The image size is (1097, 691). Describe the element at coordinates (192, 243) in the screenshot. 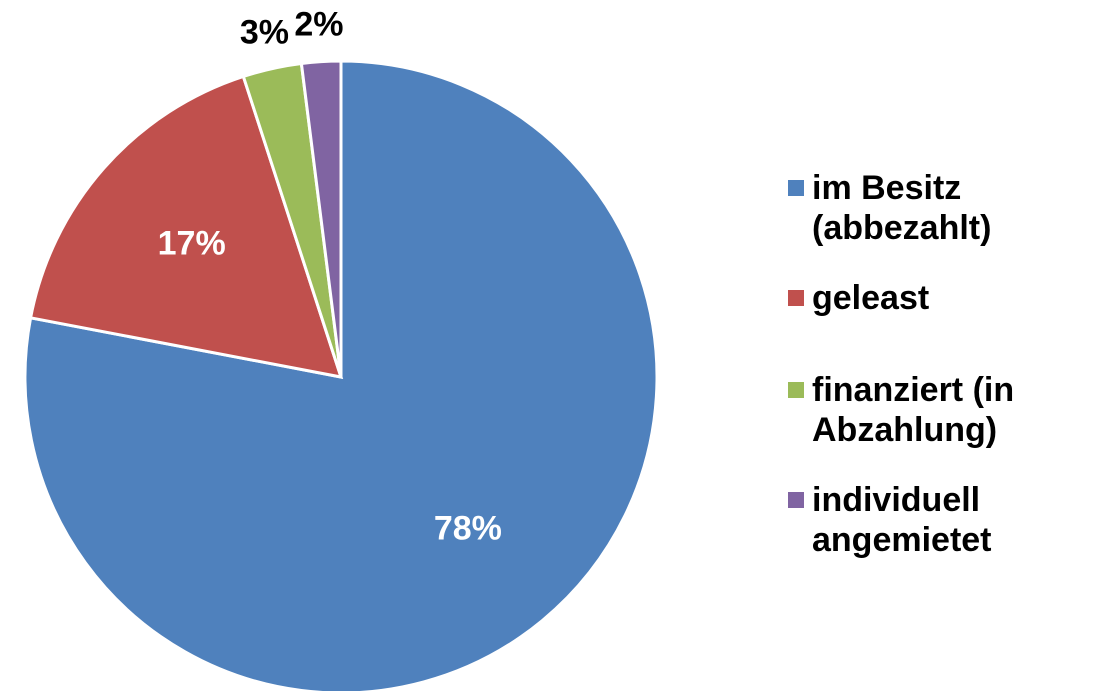

I see `data-label: 17%` at that location.